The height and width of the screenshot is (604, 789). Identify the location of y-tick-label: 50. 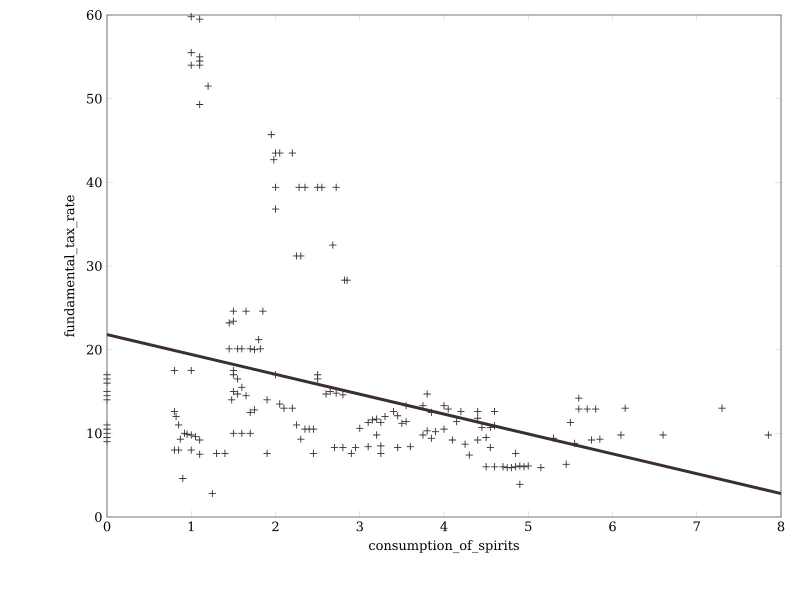
(94, 99).